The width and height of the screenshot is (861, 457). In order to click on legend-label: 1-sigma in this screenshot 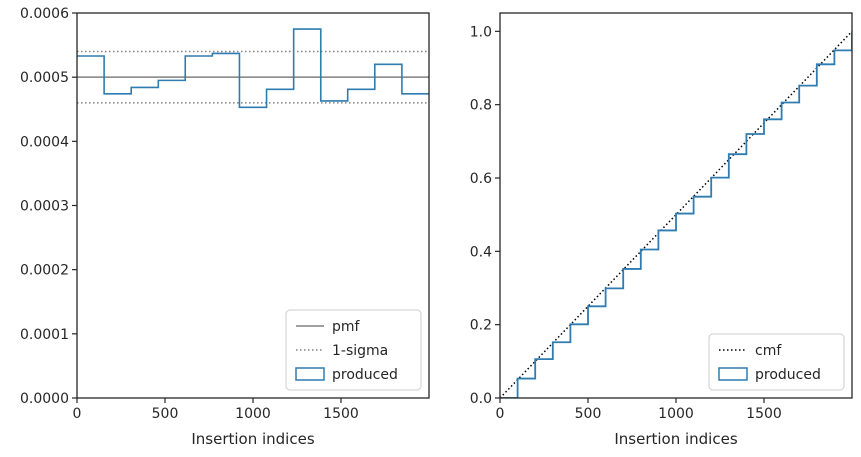, I will do `click(360, 351)`.